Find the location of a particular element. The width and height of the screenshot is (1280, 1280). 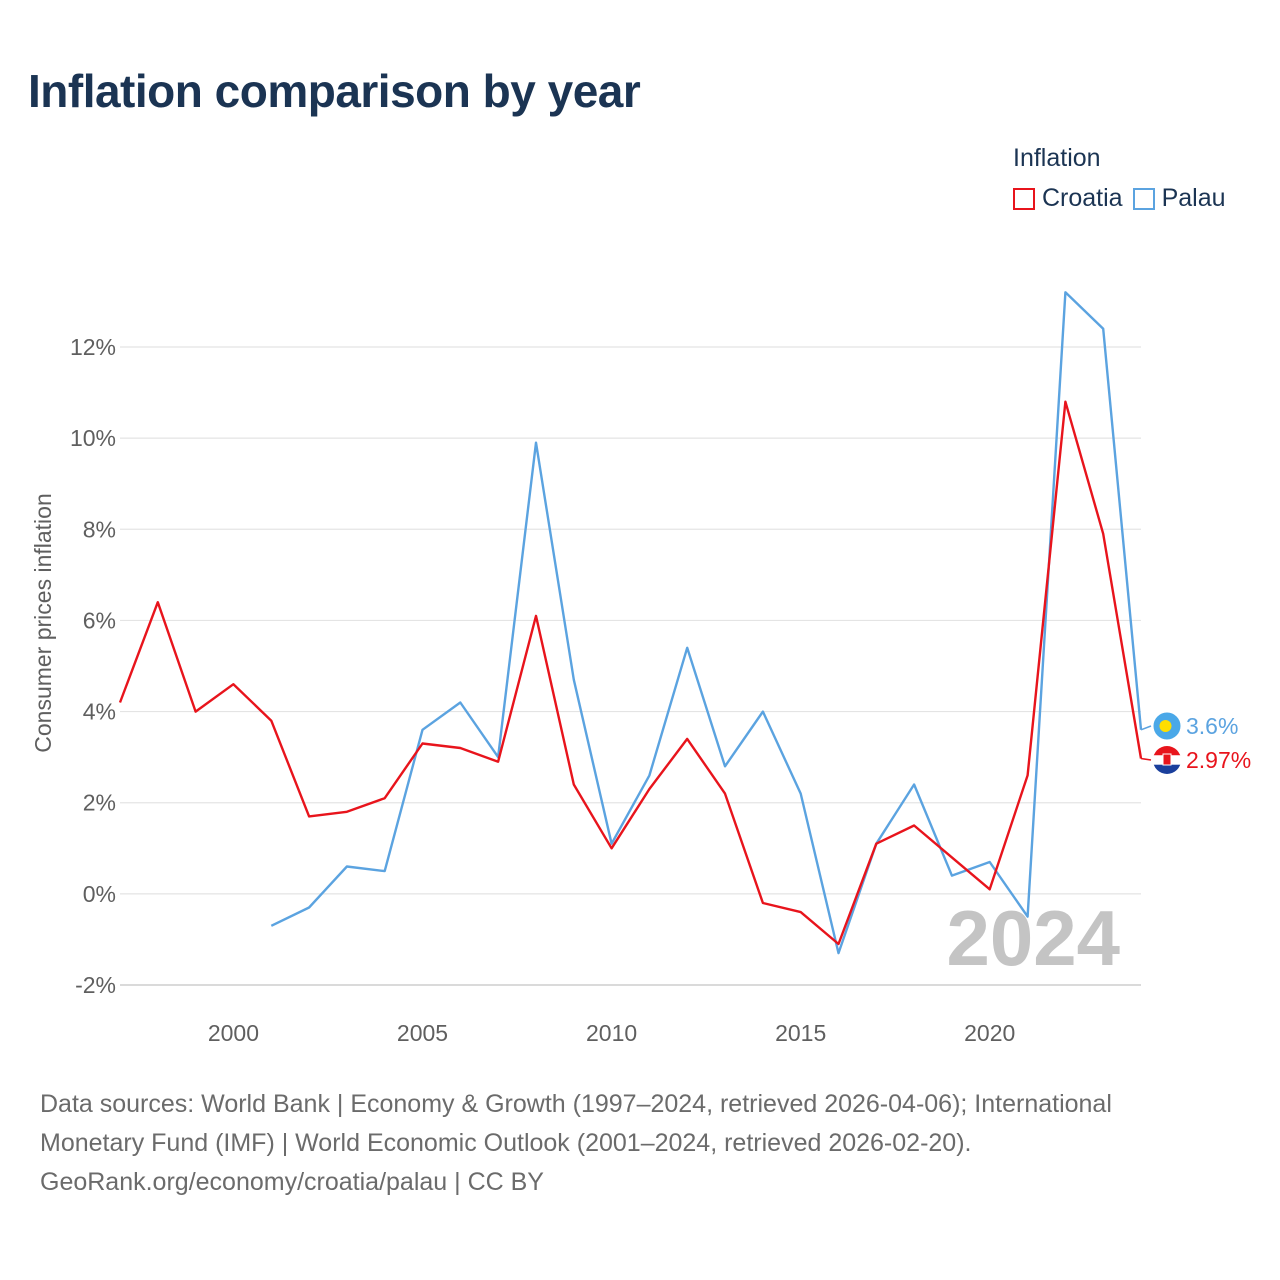

y-tick-label: -2% is located at coordinates (95, 985).